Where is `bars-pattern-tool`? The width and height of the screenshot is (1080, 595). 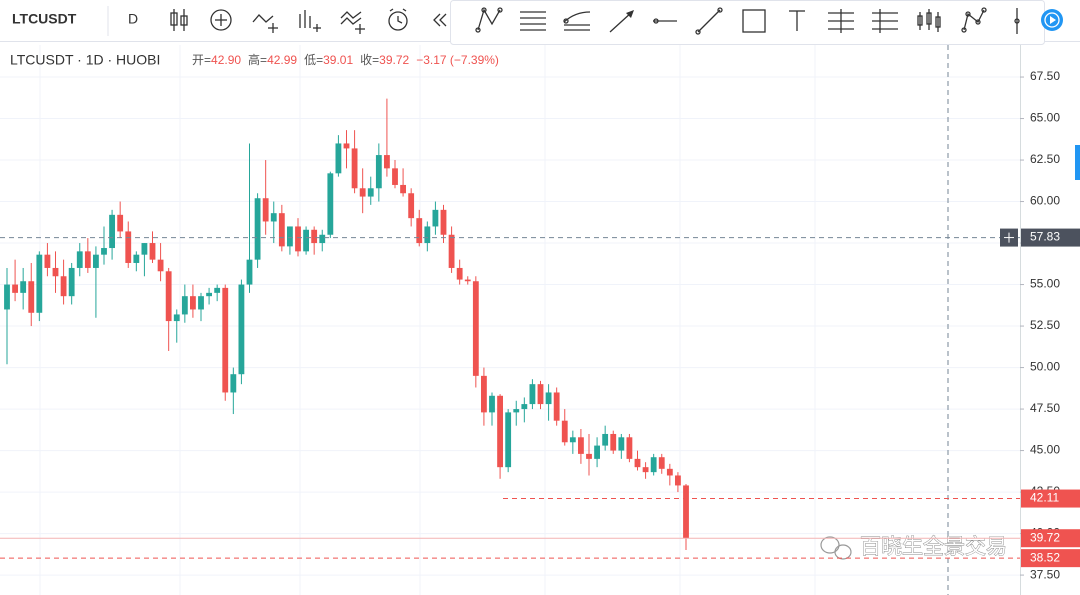
bars-pattern-tool is located at coordinates (929, 20).